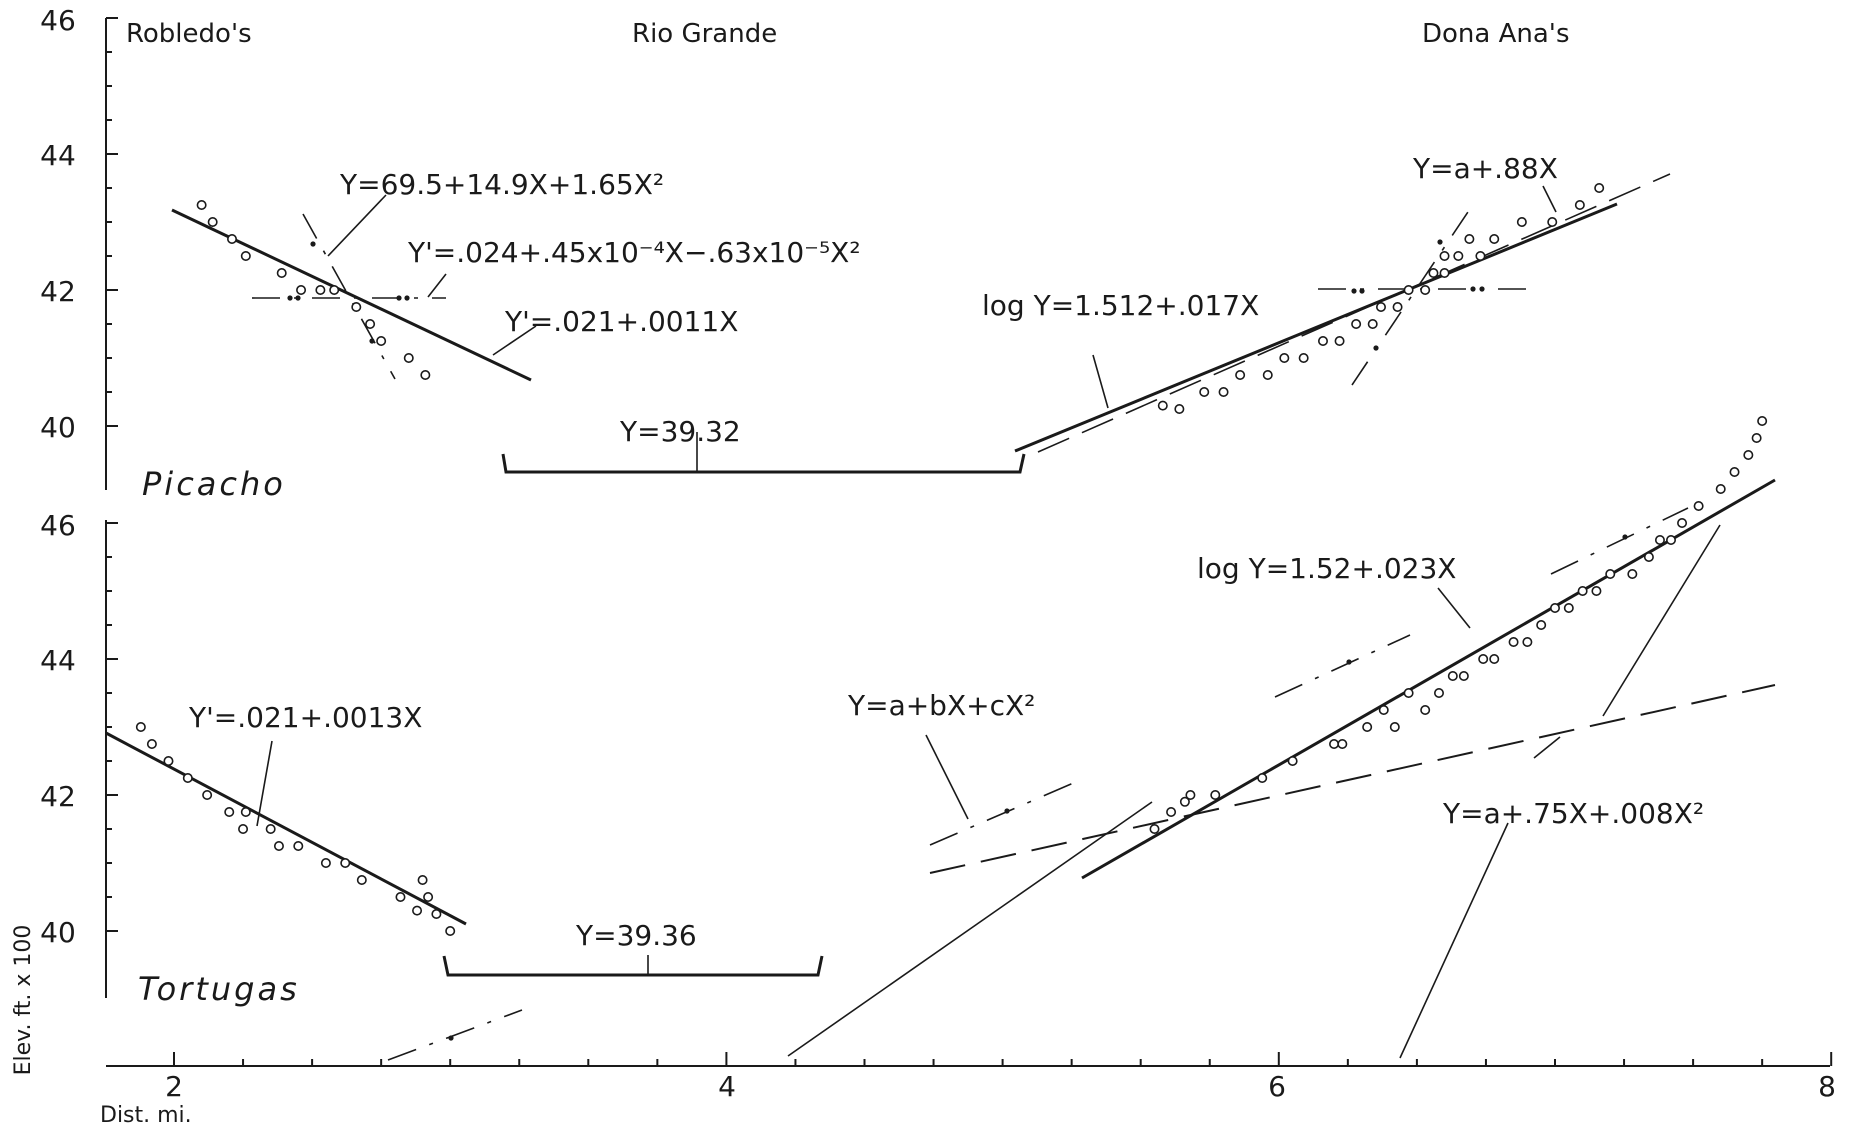 Image resolution: width=1849 pixels, height=1136 pixels. What do you see at coordinates (621, 321) in the screenshot?
I see `fit-label: Y'=.021+.0011X` at bounding box center [621, 321].